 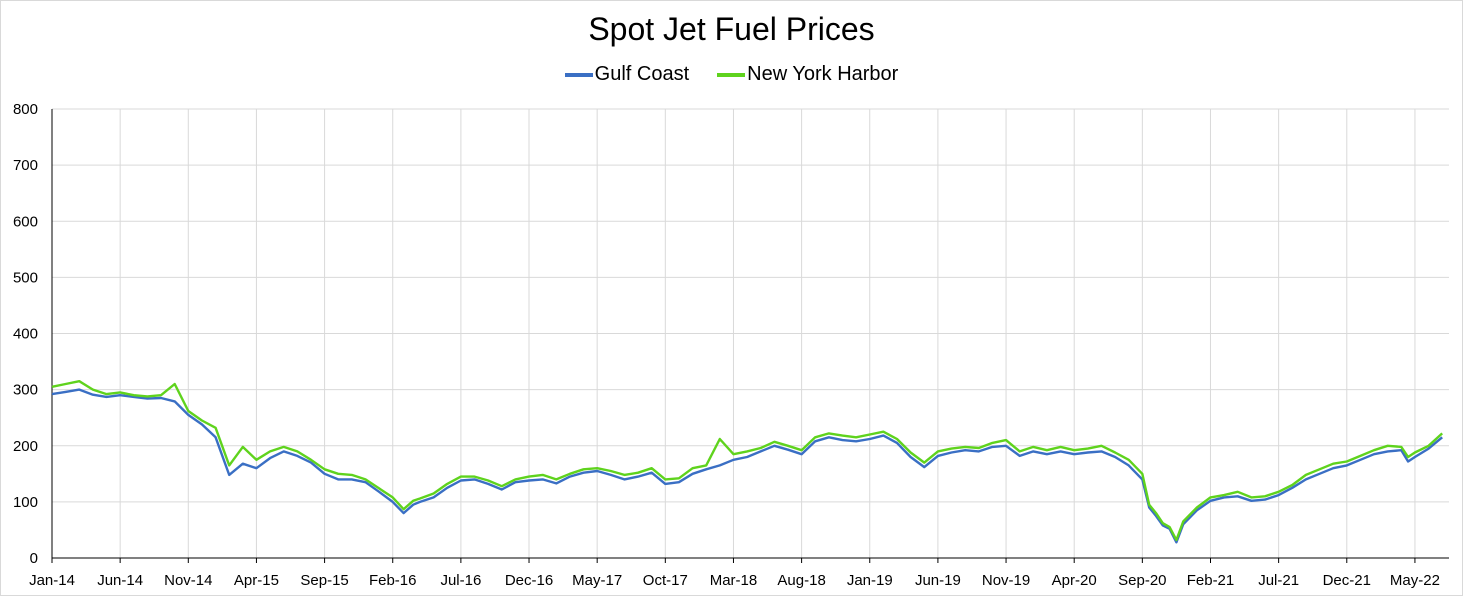 I want to click on y-tick-label: 0, so click(x=34, y=558).